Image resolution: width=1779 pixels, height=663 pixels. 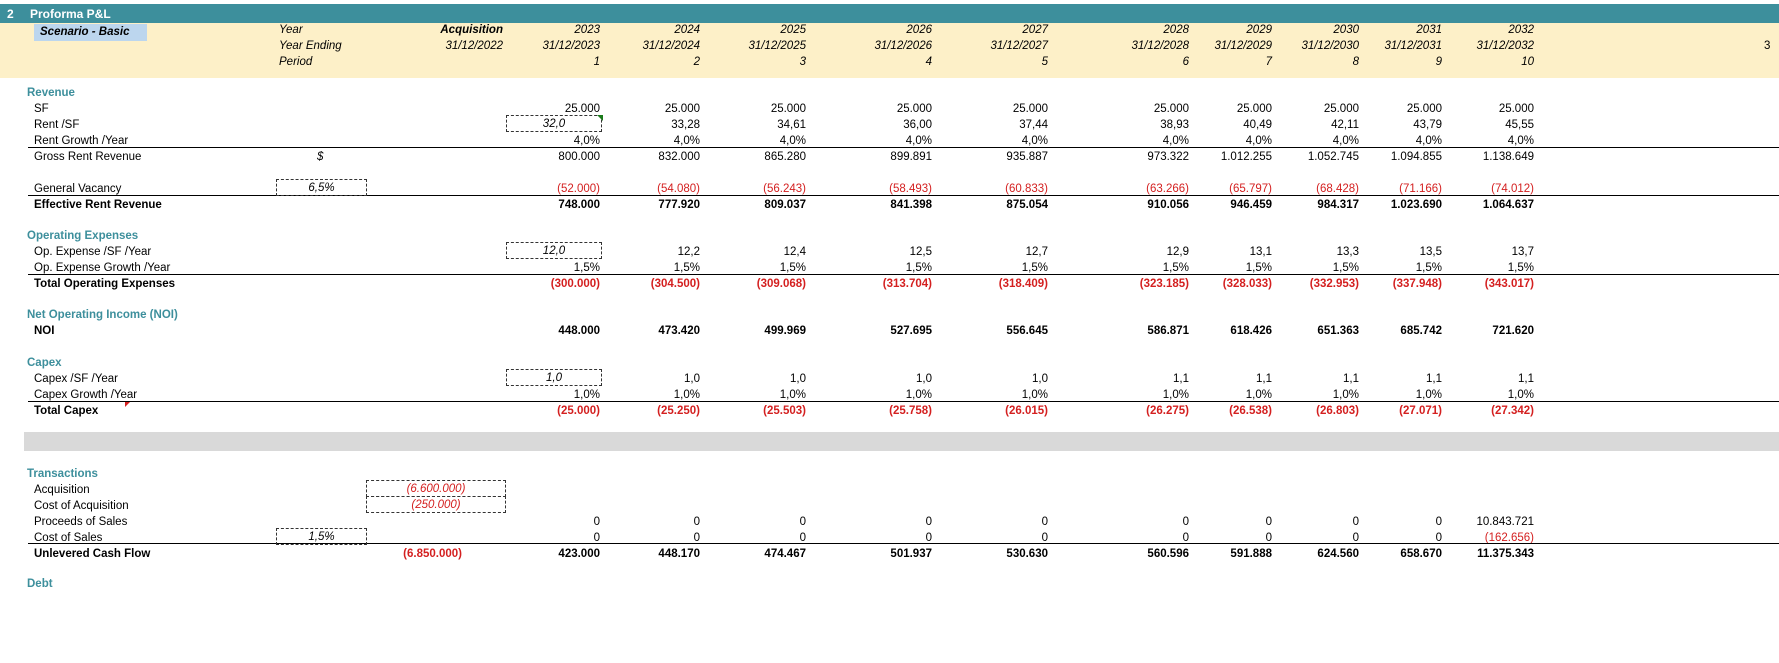 I want to click on cell-value: (27.071), so click(x=1420, y=411).